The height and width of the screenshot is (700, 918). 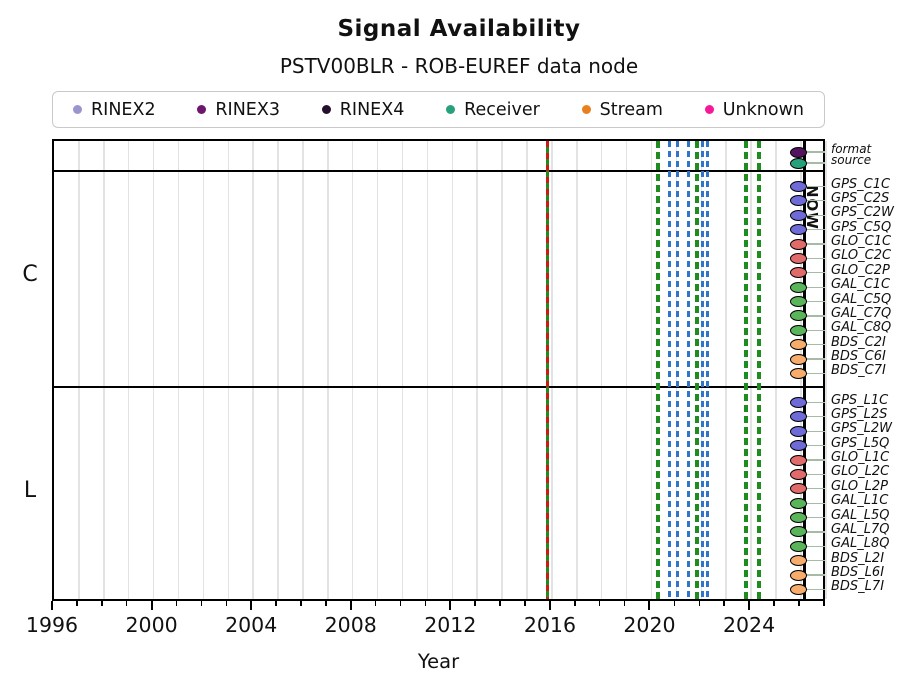 I want to click on legend-item-rinex2: RINEX2, so click(x=114, y=110).